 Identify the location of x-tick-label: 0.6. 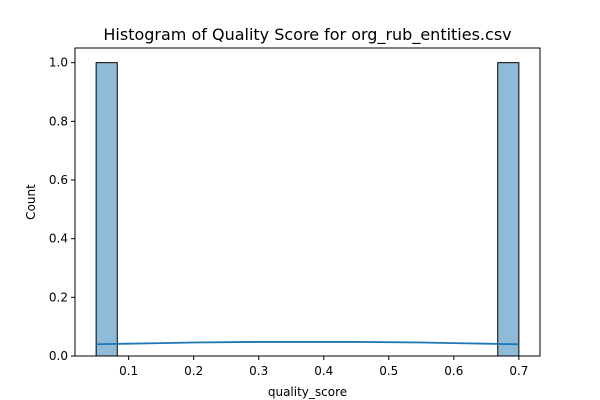
(453, 371).